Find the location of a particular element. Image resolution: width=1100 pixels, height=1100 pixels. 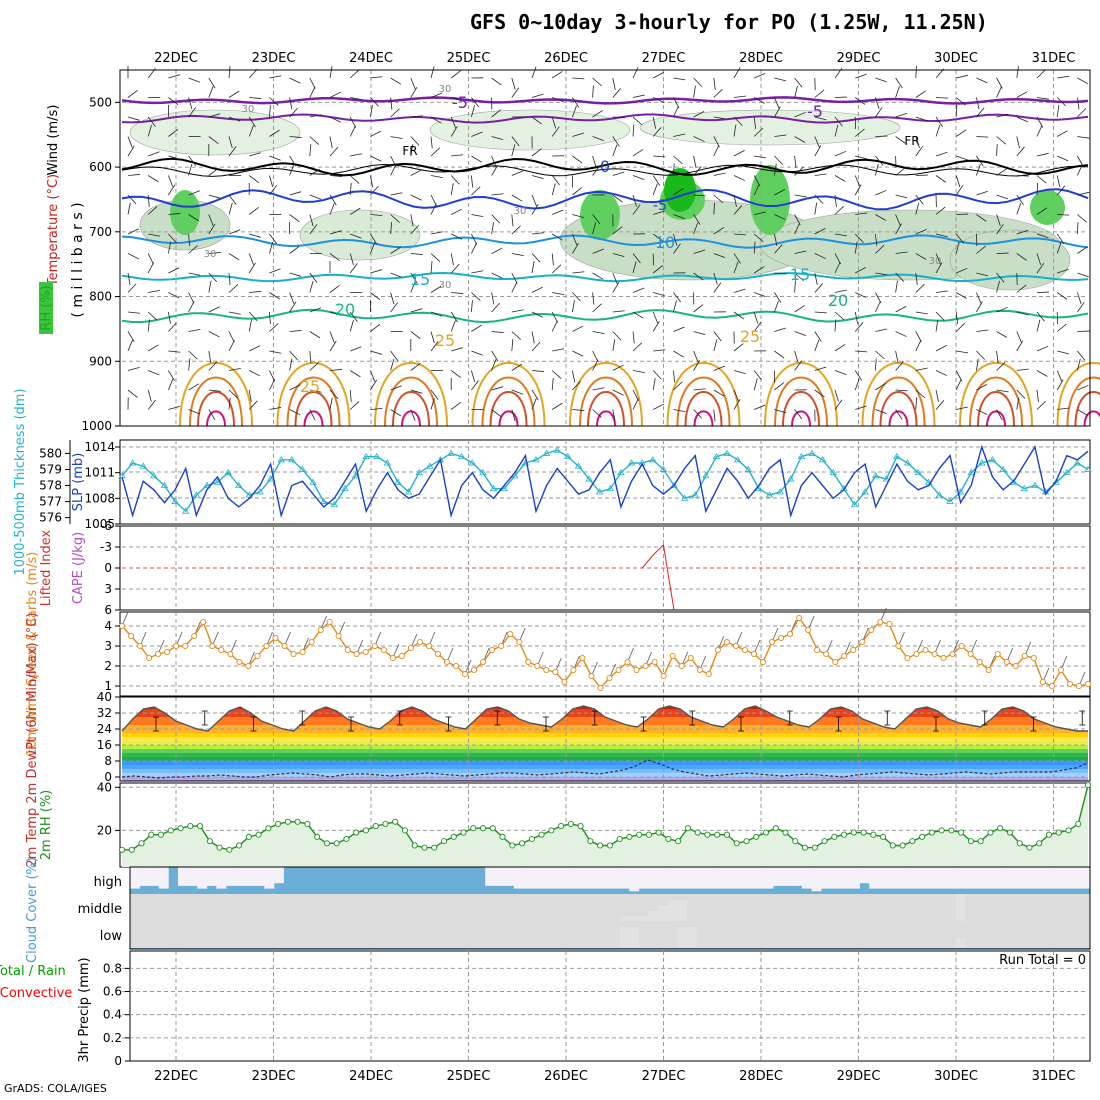

rh-shade-high is located at coordinates (600, 215).